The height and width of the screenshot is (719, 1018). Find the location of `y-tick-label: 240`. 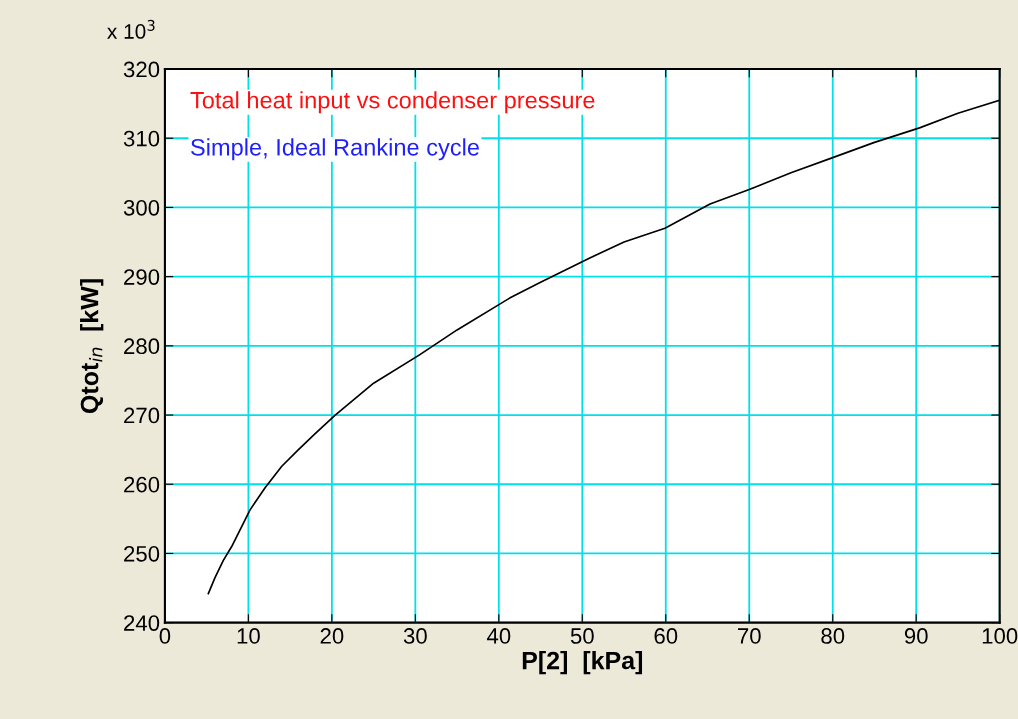

y-tick-label: 240 is located at coordinates (142, 623).